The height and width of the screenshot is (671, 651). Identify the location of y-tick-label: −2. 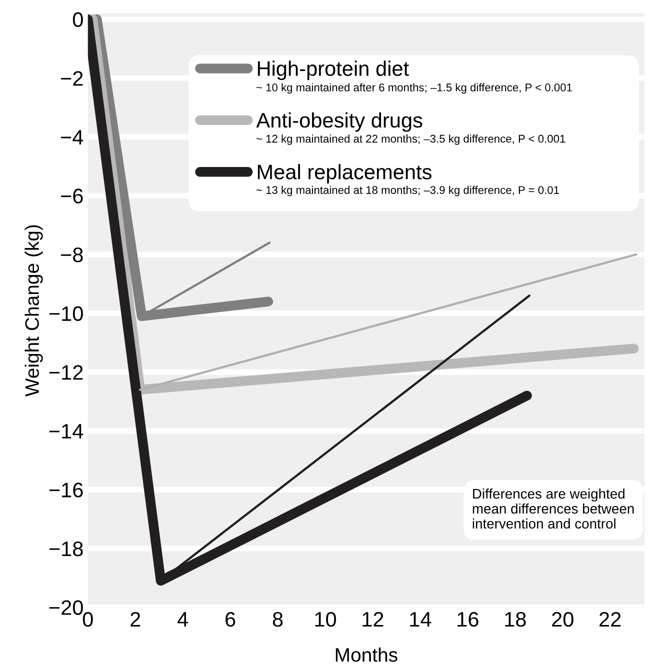
(71, 78).